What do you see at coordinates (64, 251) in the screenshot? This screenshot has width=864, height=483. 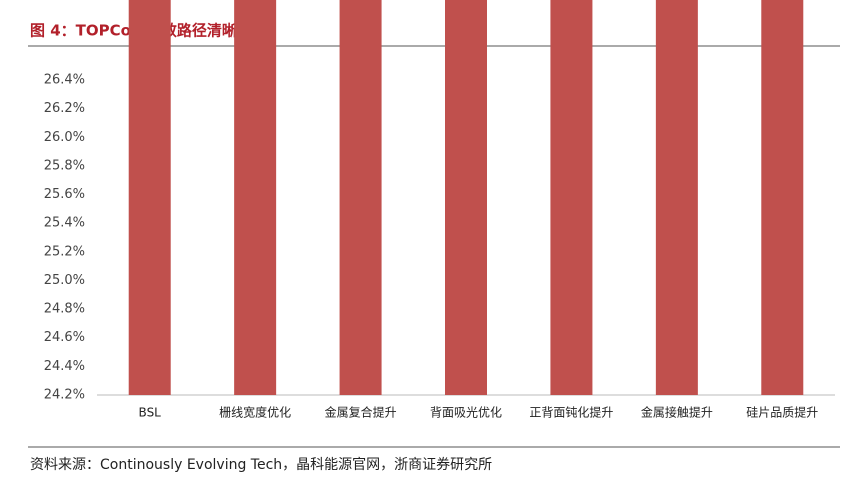 I see `y-tick-label: 25.2%` at bounding box center [64, 251].